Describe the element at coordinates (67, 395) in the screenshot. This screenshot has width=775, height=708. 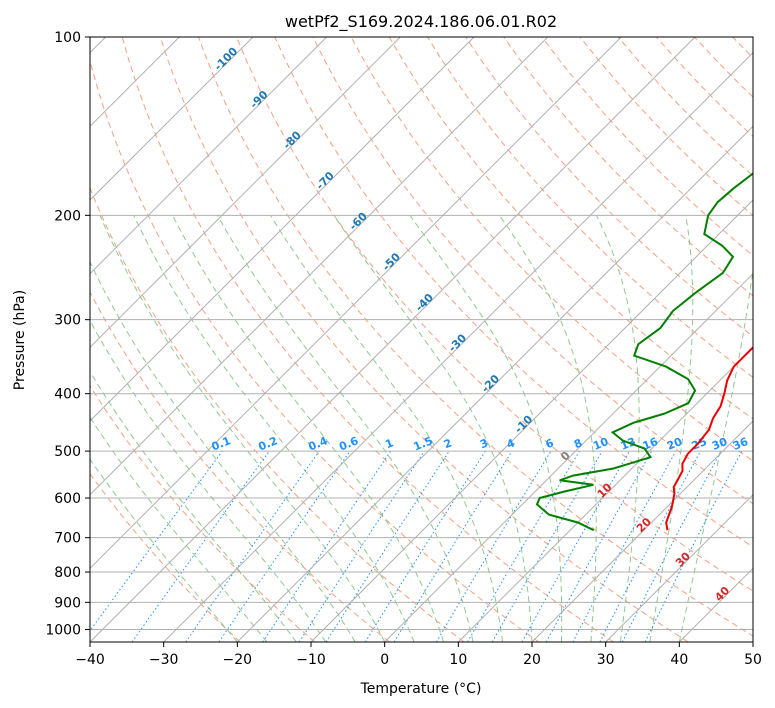
I see `y-tick-label: 400` at that location.